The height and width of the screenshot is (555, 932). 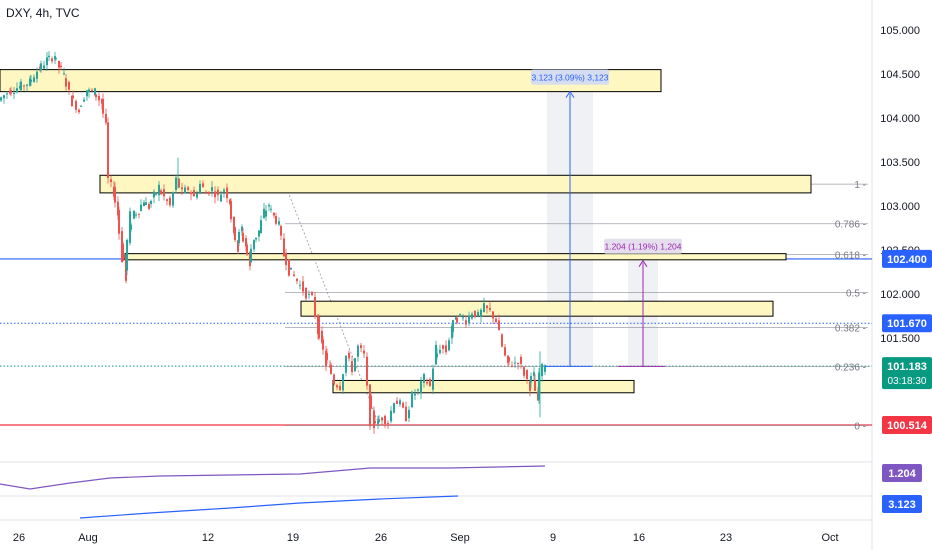 What do you see at coordinates (850, 225) in the screenshot?
I see `fib-label-1: 0.786 -` at bounding box center [850, 225].